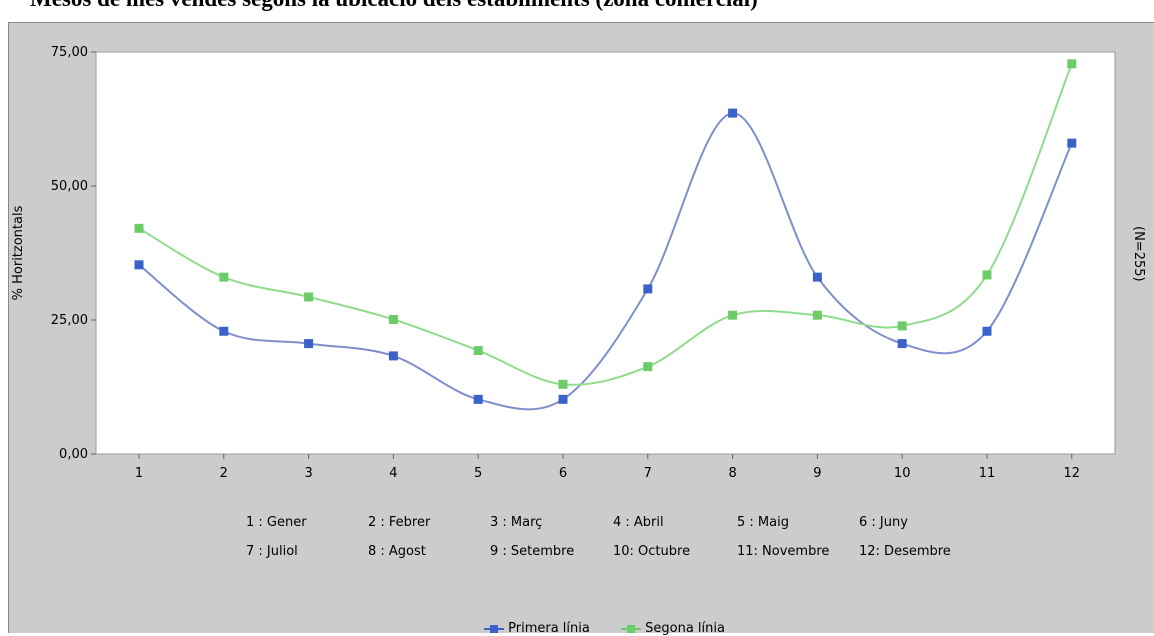 The width and height of the screenshot is (1154, 636). Describe the element at coordinates (883, 522) in the screenshot. I see `month-key-item: 6 : Juny` at that location.